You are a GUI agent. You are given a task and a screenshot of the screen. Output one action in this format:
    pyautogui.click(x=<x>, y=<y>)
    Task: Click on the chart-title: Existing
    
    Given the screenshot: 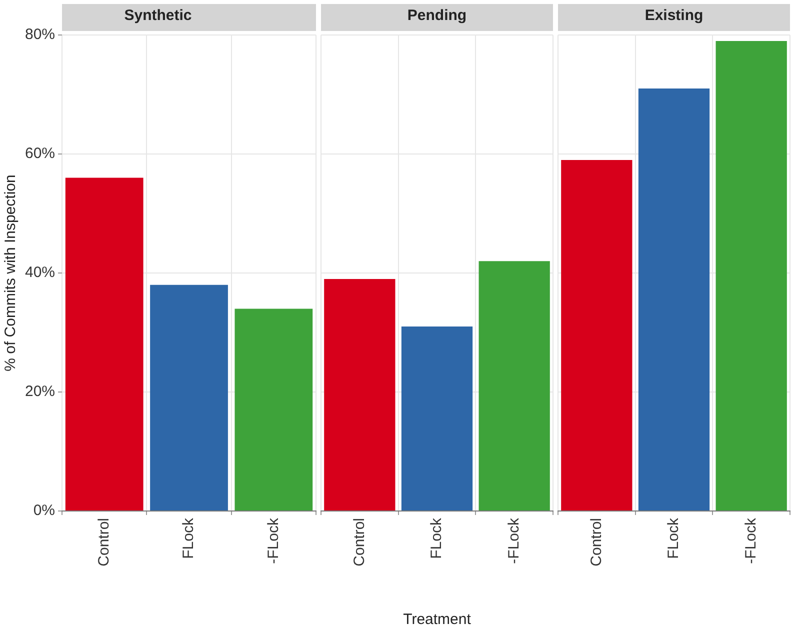 What is the action you would take?
    pyautogui.click(x=674, y=15)
    